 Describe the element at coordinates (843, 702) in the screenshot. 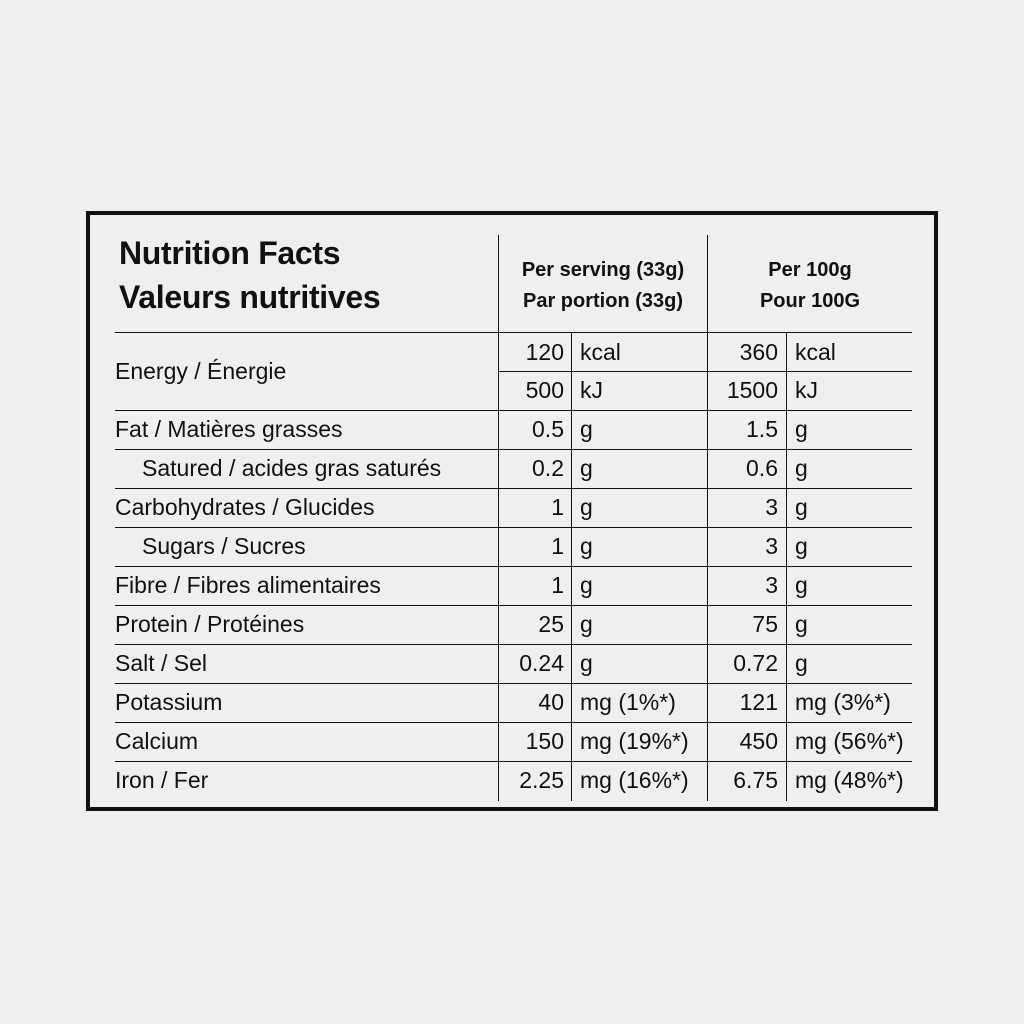

I see `unit-per100: mg (3%*)` at that location.